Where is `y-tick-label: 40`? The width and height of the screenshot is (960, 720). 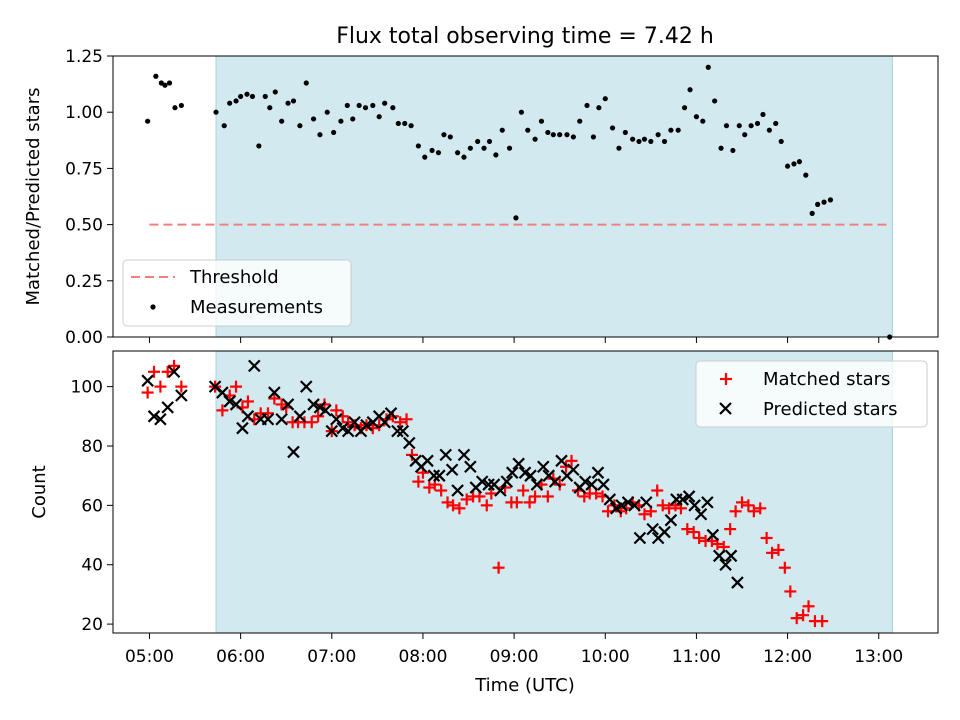 y-tick-label: 40 is located at coordinates (92, 566).